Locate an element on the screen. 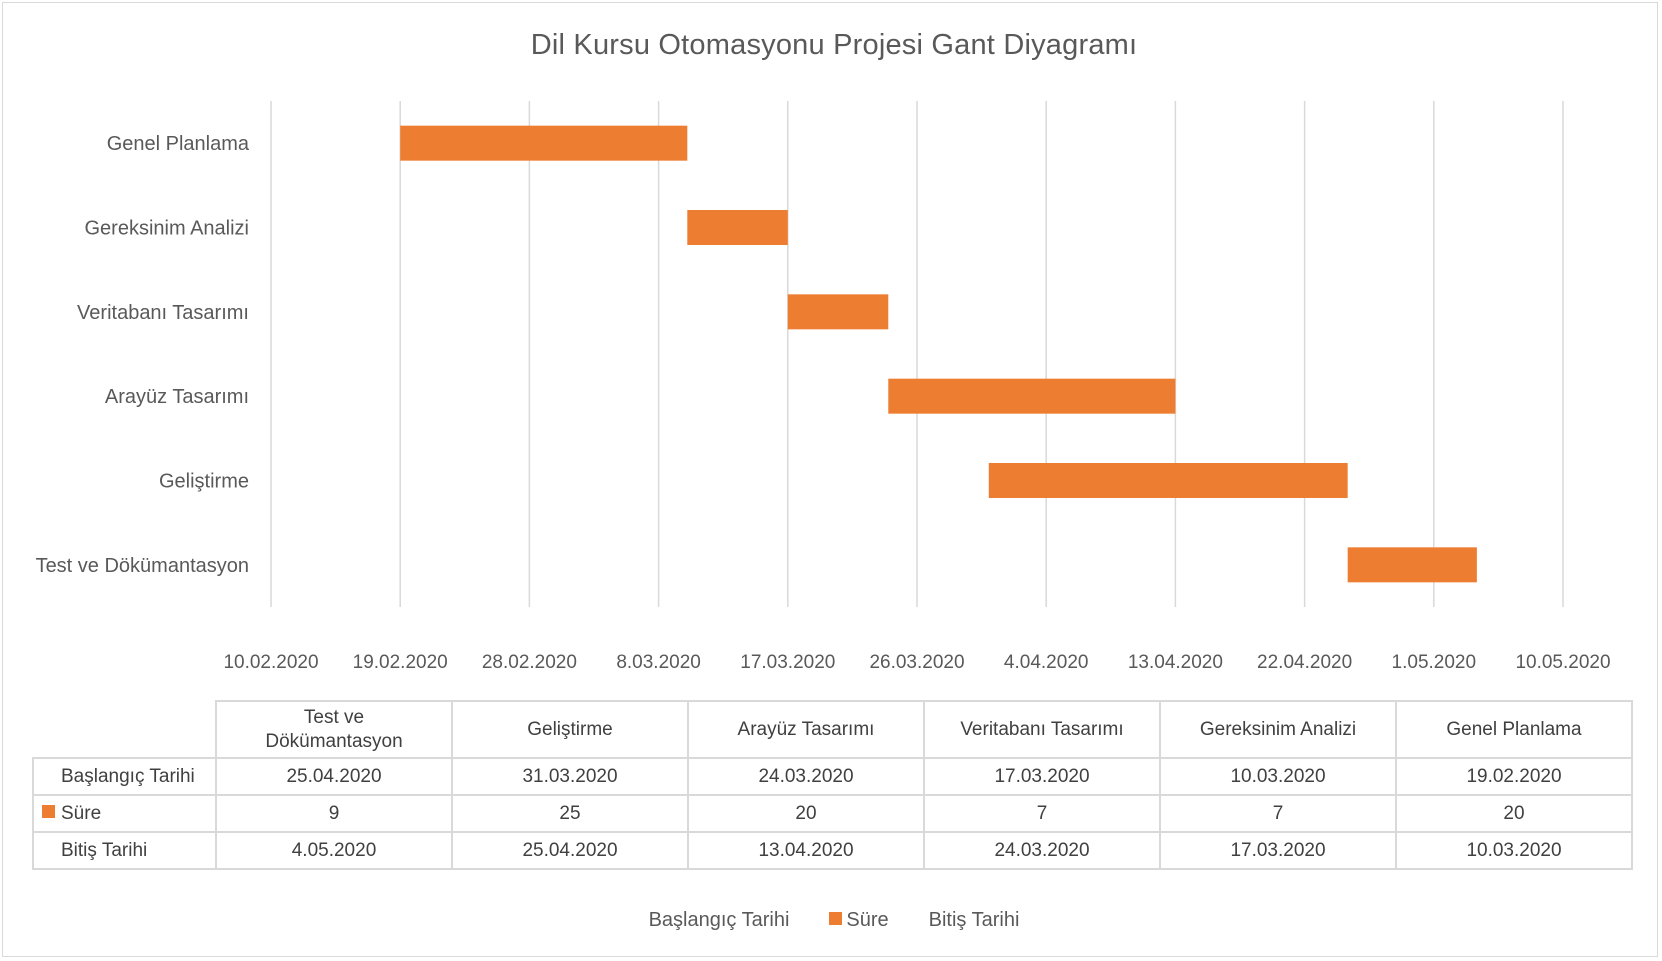 This screenshot has height=961, width=1662. table-column-header: Geliştirme is located at coordinates (570, 729).